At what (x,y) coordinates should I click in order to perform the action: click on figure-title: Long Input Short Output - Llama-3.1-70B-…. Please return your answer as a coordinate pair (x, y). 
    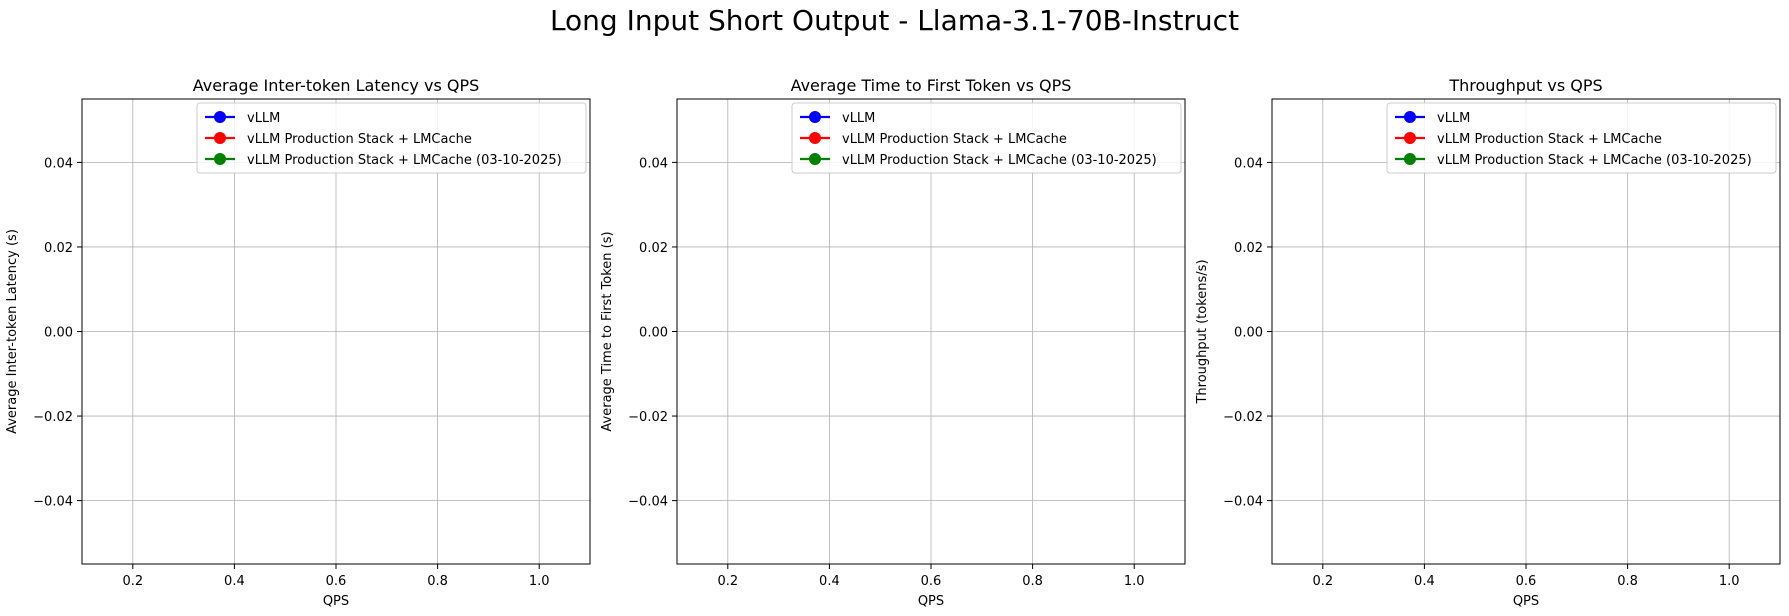
    Looking at the image, I should click on (894, 20).